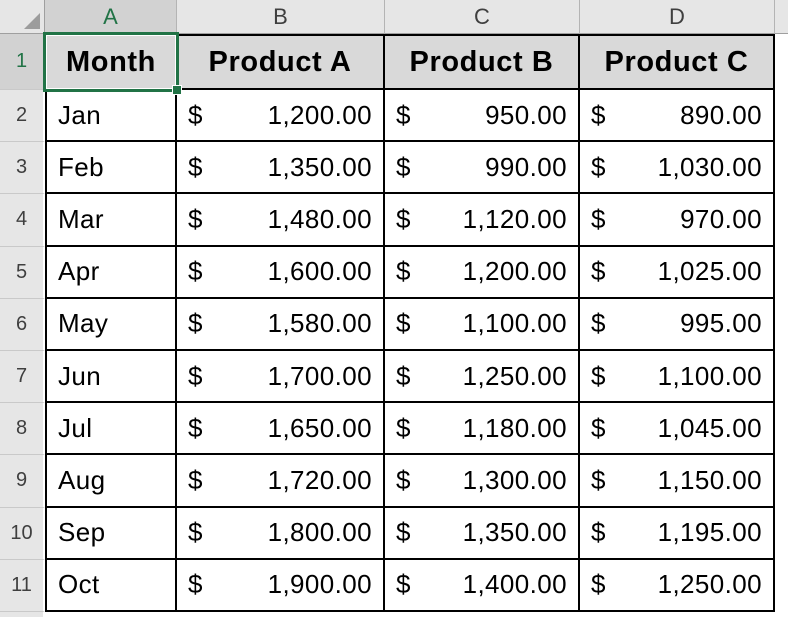  I want to click on row-header-4: 4, so click(22, 220).